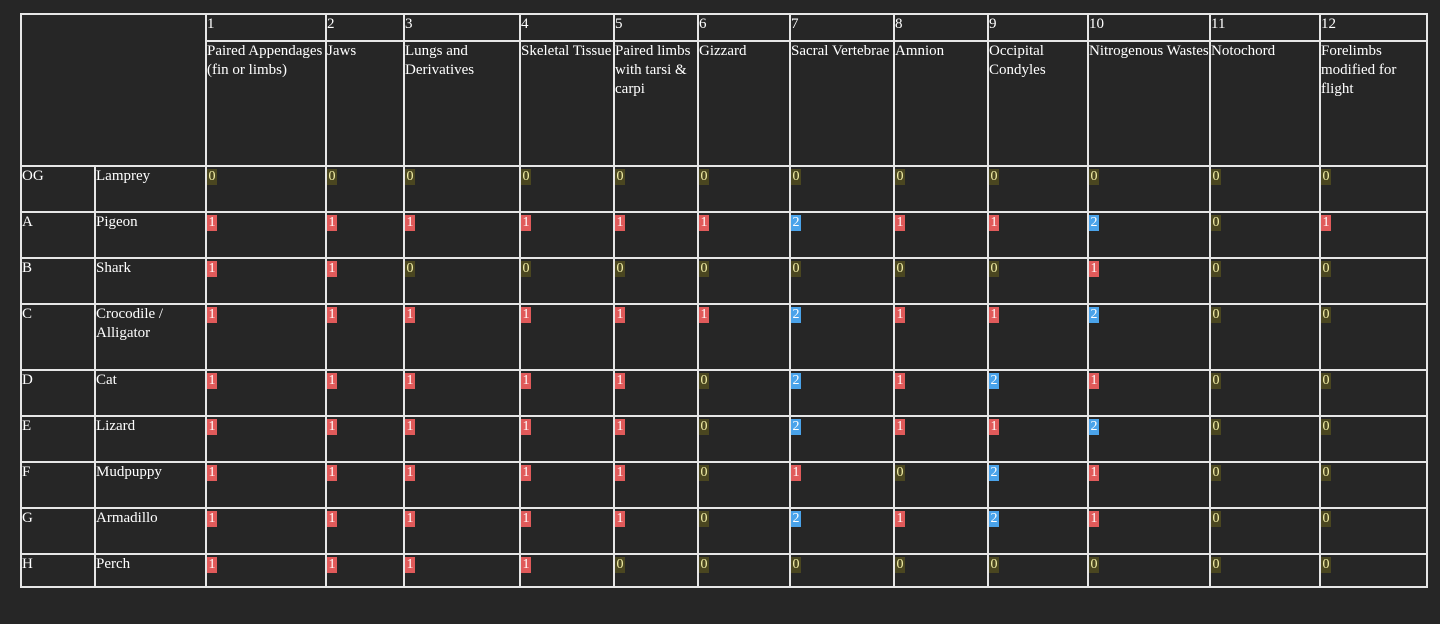 This screenshot has width=1440, height=624. I want to click on trait-number-1: 1, so click(266, 27).